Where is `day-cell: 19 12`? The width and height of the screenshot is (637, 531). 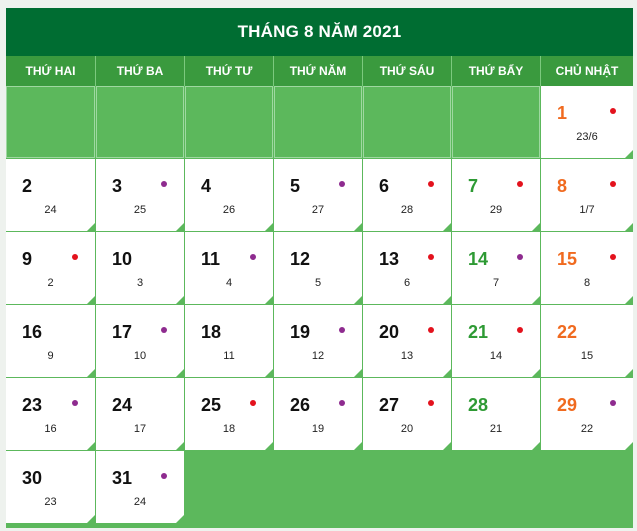
day-cell: 19 12 is located at coordinates (318, 341).